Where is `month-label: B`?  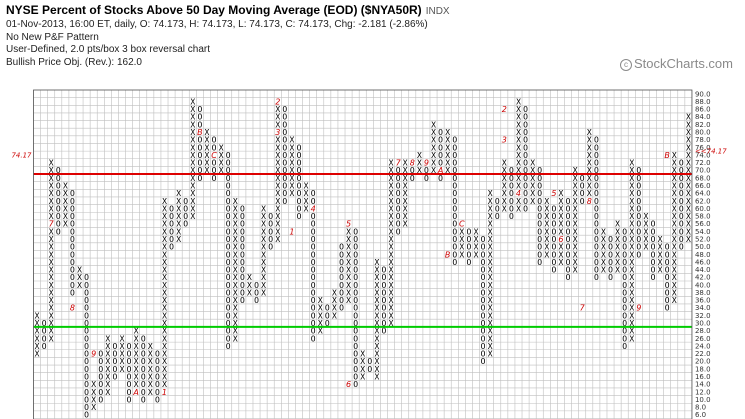 month-label: B is located at coordinates (667, 155).